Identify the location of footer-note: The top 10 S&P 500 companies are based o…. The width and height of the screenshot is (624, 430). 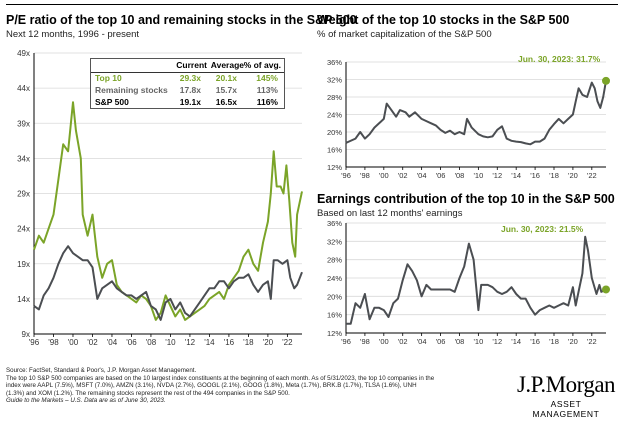
(220, 385).